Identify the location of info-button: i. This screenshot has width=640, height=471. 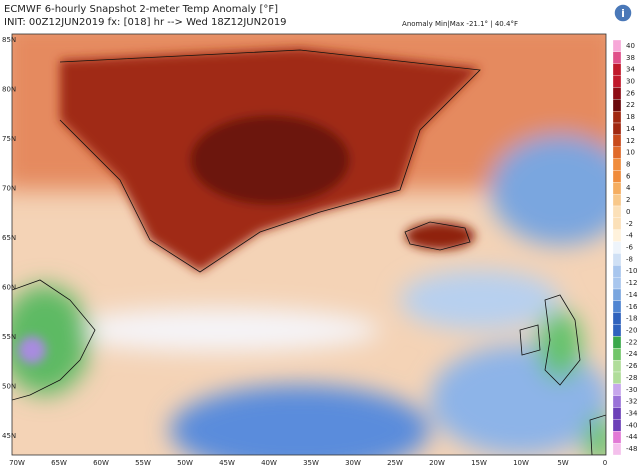
(623, 13).